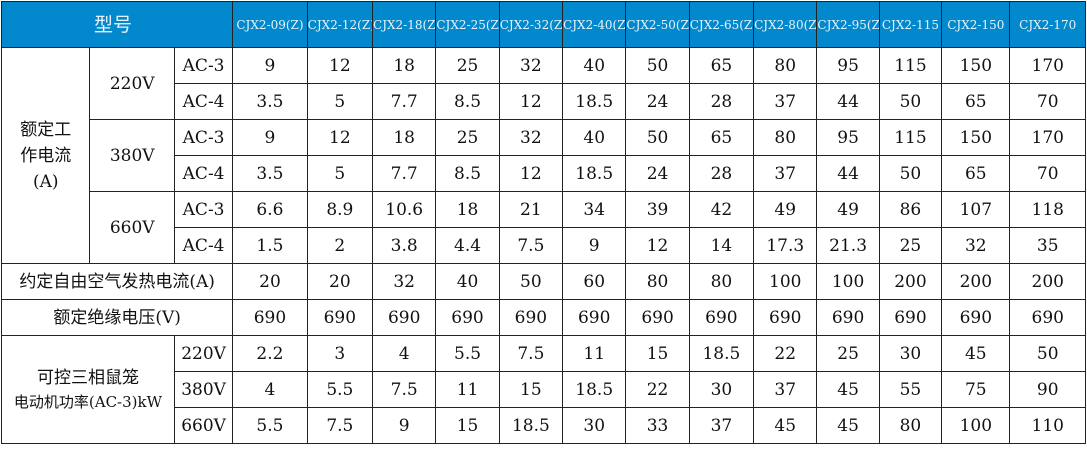 This screenshot has height=458, width=1087. What do you see at coordinates (910, 24) in the screenshot?
I see `model-column-header: CJX2-115` at bounding box center [910, 24].